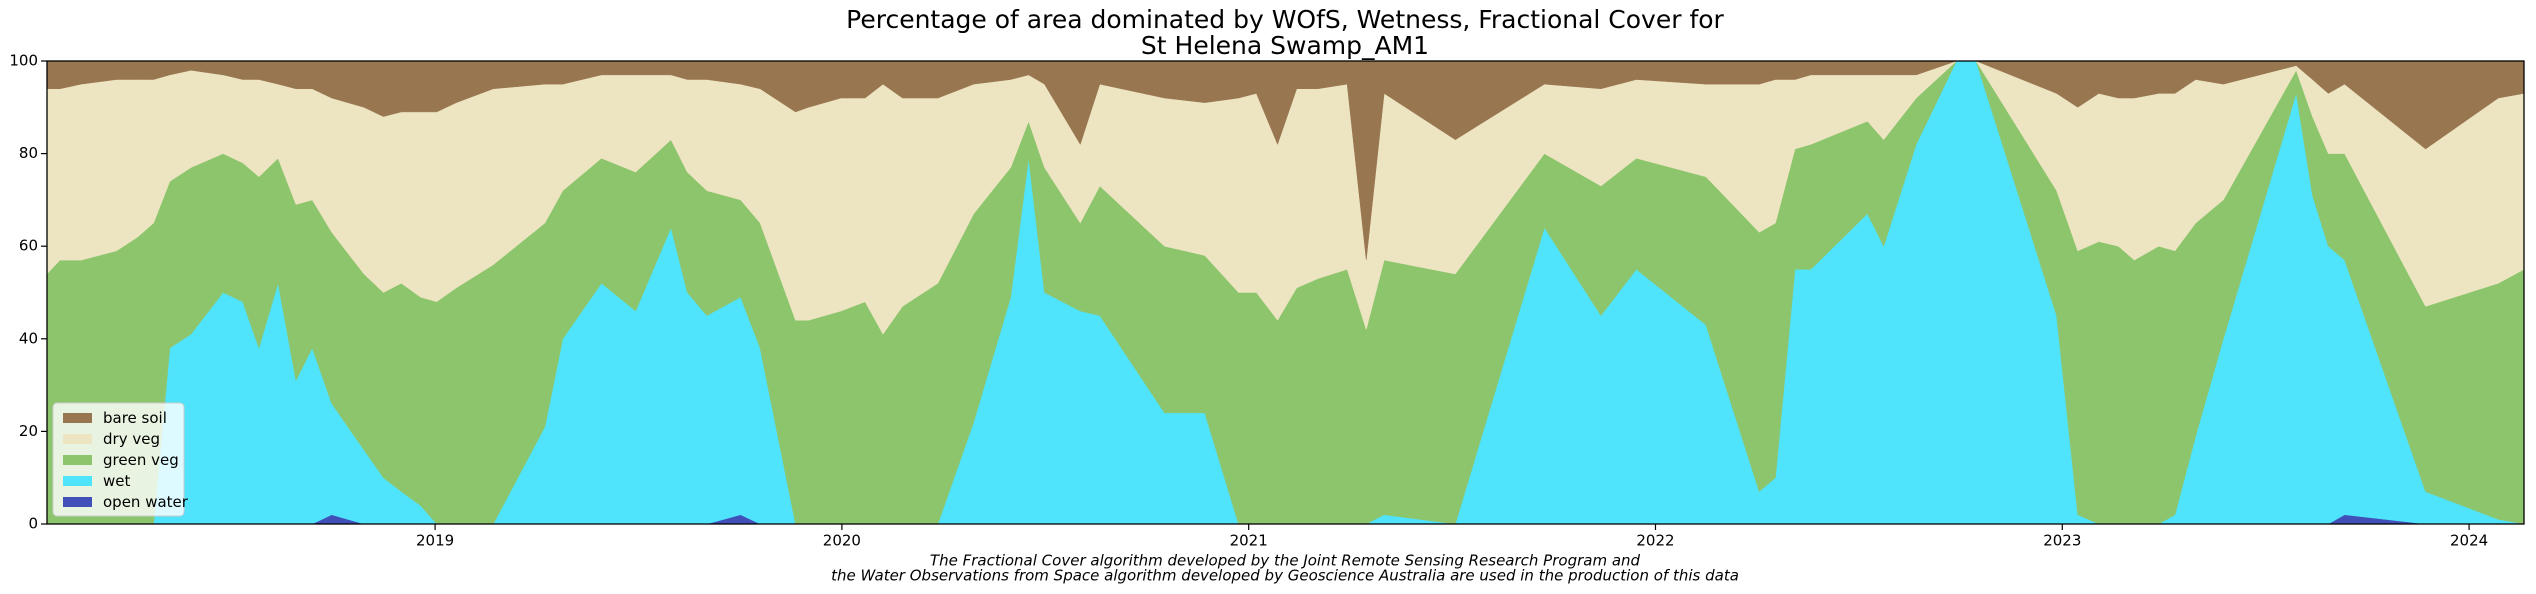  I want to click on y-tick-label: 60, so click(28, 246).